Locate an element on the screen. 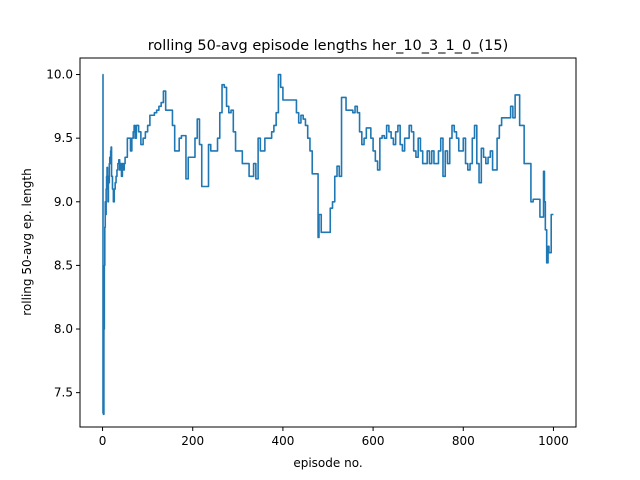 Image resolution: width=640 pixels, height=480 pixels. x-tick-label: 200 is located at coordinates (192, 441).